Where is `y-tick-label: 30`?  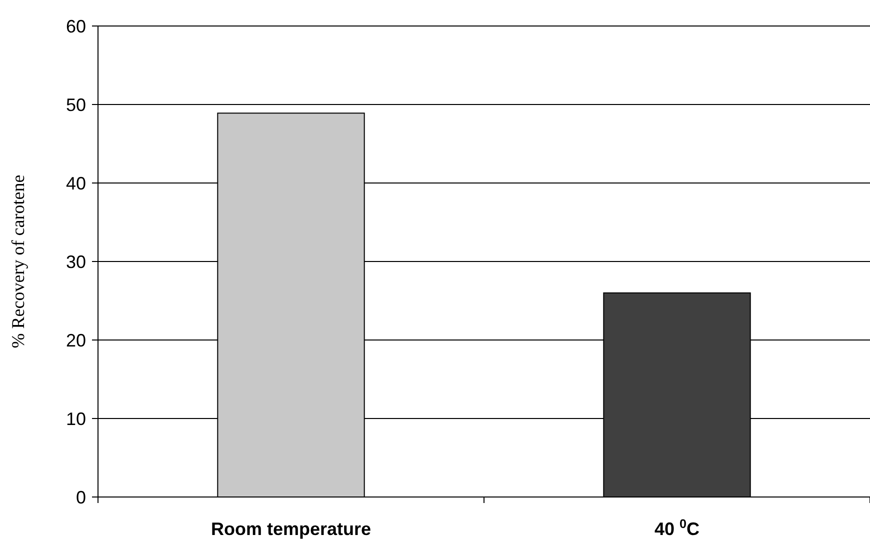
y-tick-label: 30 is located at coordinates (76, 262).